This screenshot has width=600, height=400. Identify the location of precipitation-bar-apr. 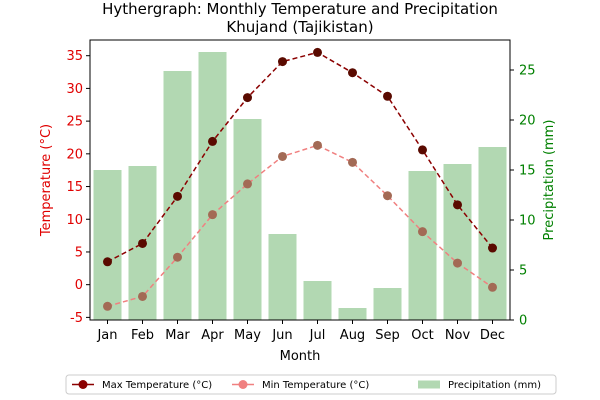
(212, 186).